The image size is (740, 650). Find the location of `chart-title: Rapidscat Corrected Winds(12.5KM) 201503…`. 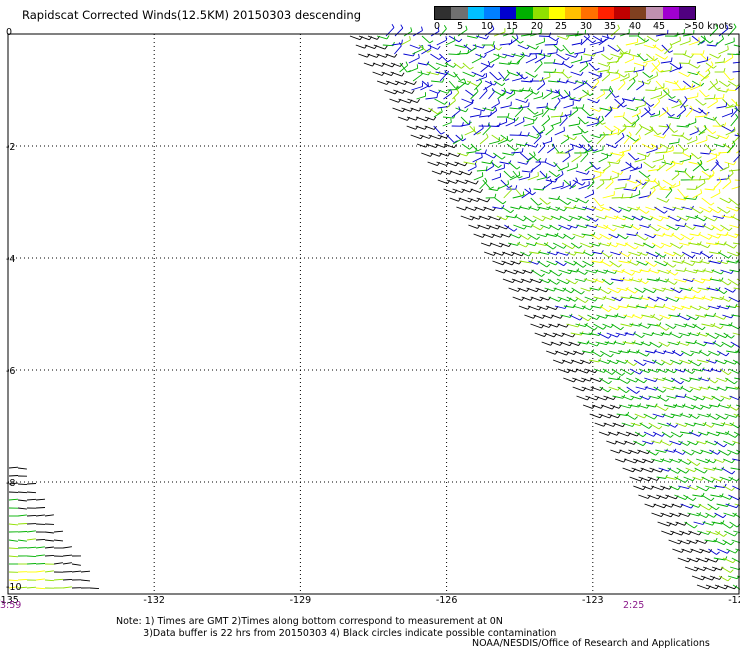

chart-title: Rapidscat Corrected Winds(12.5KM) 201503… is located at coordinates (192, 15).